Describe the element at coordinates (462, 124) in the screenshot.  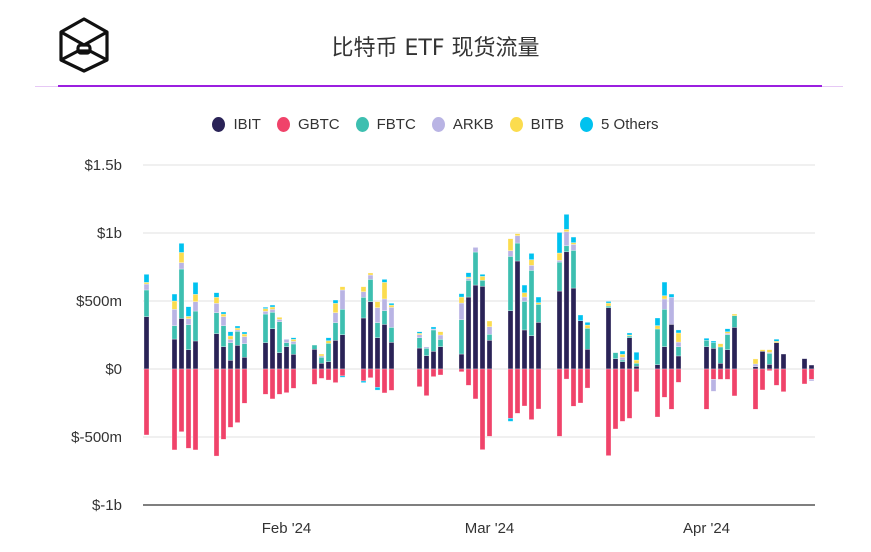
I see `legend-item-arkb: ARKB` at that location.